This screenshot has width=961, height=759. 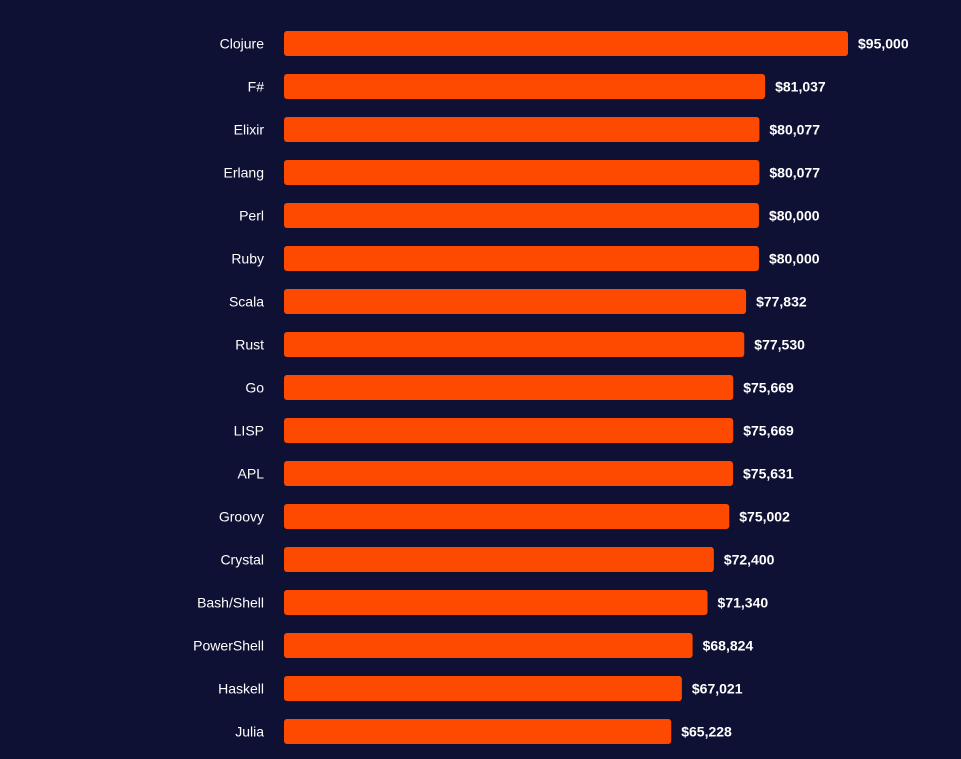 What do you see at coordinates (509, 387) in the screenshot?
I see `bar-go` at bounding box center [509, 387].